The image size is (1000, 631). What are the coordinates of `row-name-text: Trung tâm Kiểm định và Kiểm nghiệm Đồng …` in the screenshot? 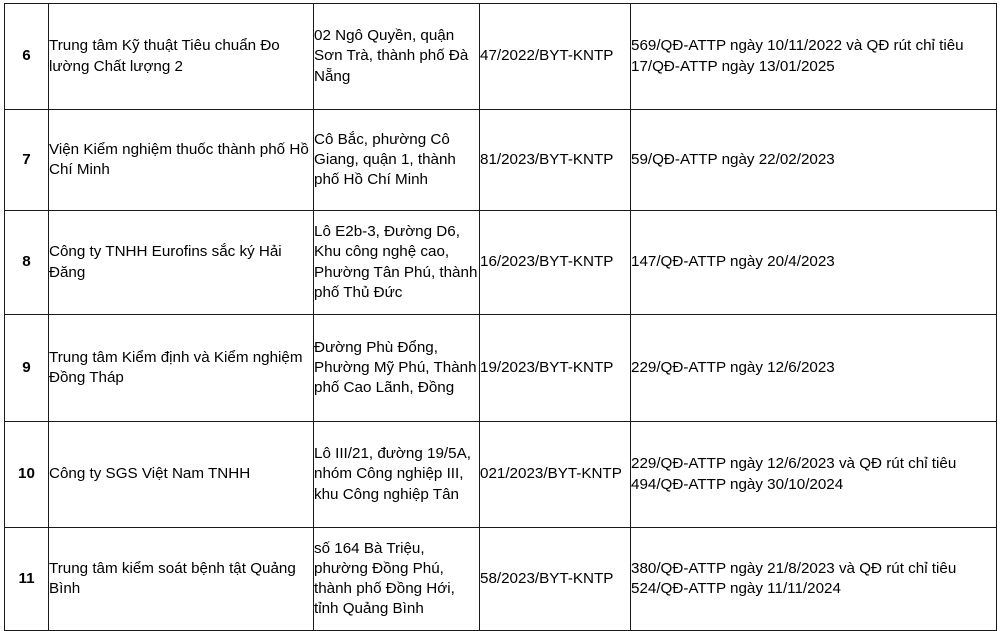 It's located at (176, 367).